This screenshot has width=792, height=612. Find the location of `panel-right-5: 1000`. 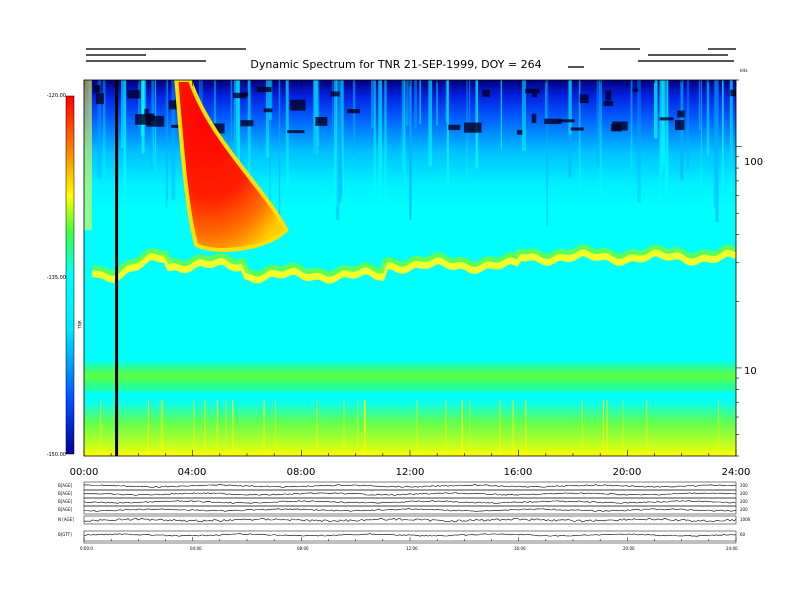

panel-right-5: 1000 is located at coordinates (745, 519).